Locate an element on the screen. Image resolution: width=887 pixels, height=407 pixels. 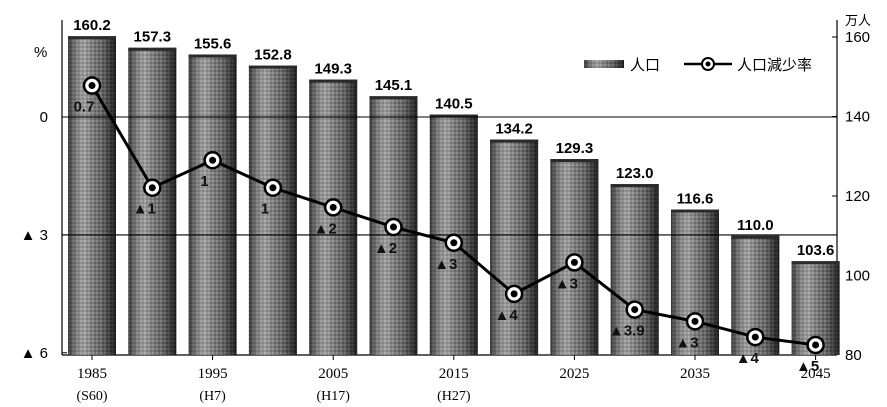
population-bar-label: 152.8 is located at coordinates (273, 55).